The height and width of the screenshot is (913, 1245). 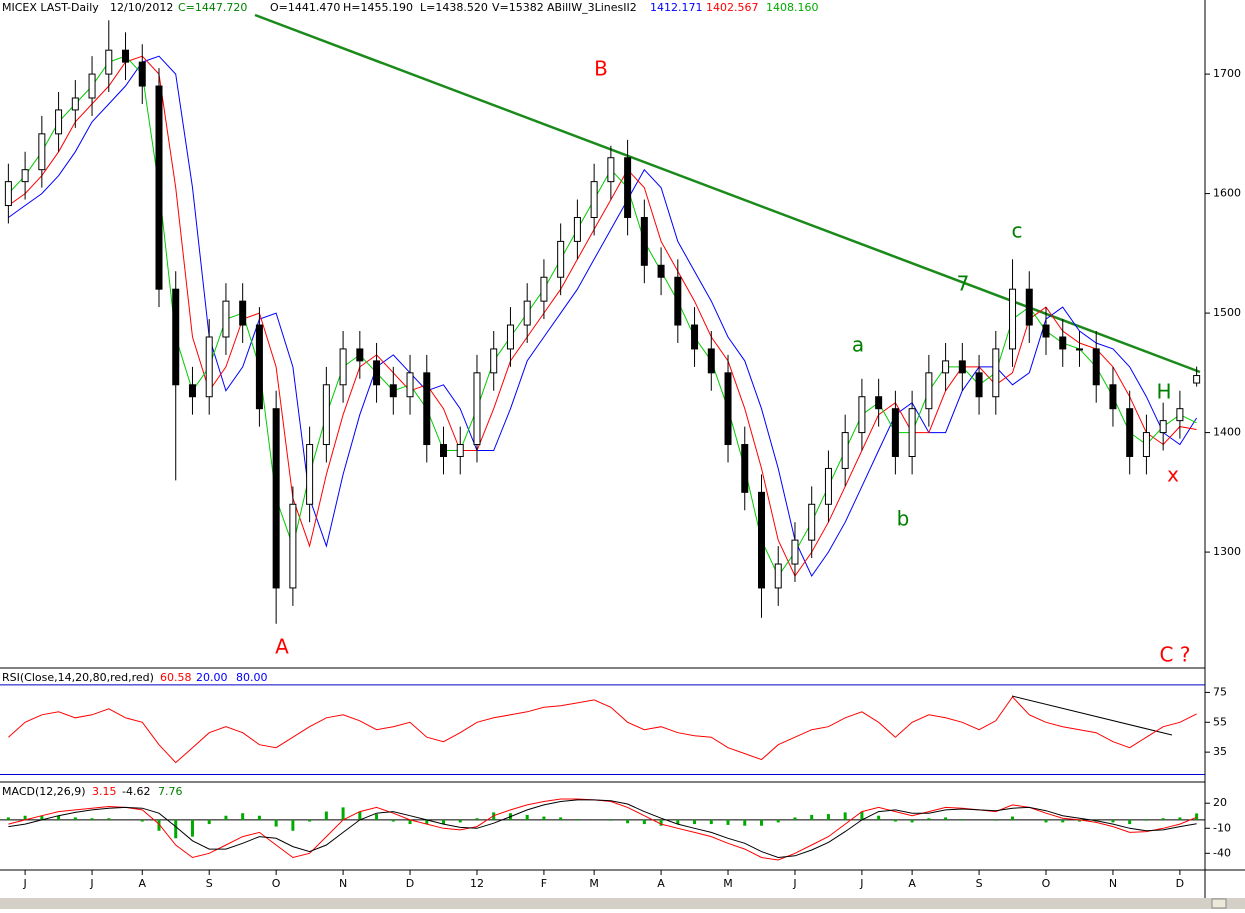 What do you see at coordinates (1017, 231) in the screenshot?
I see `annotation: c` at bounding box center [1017, 231].